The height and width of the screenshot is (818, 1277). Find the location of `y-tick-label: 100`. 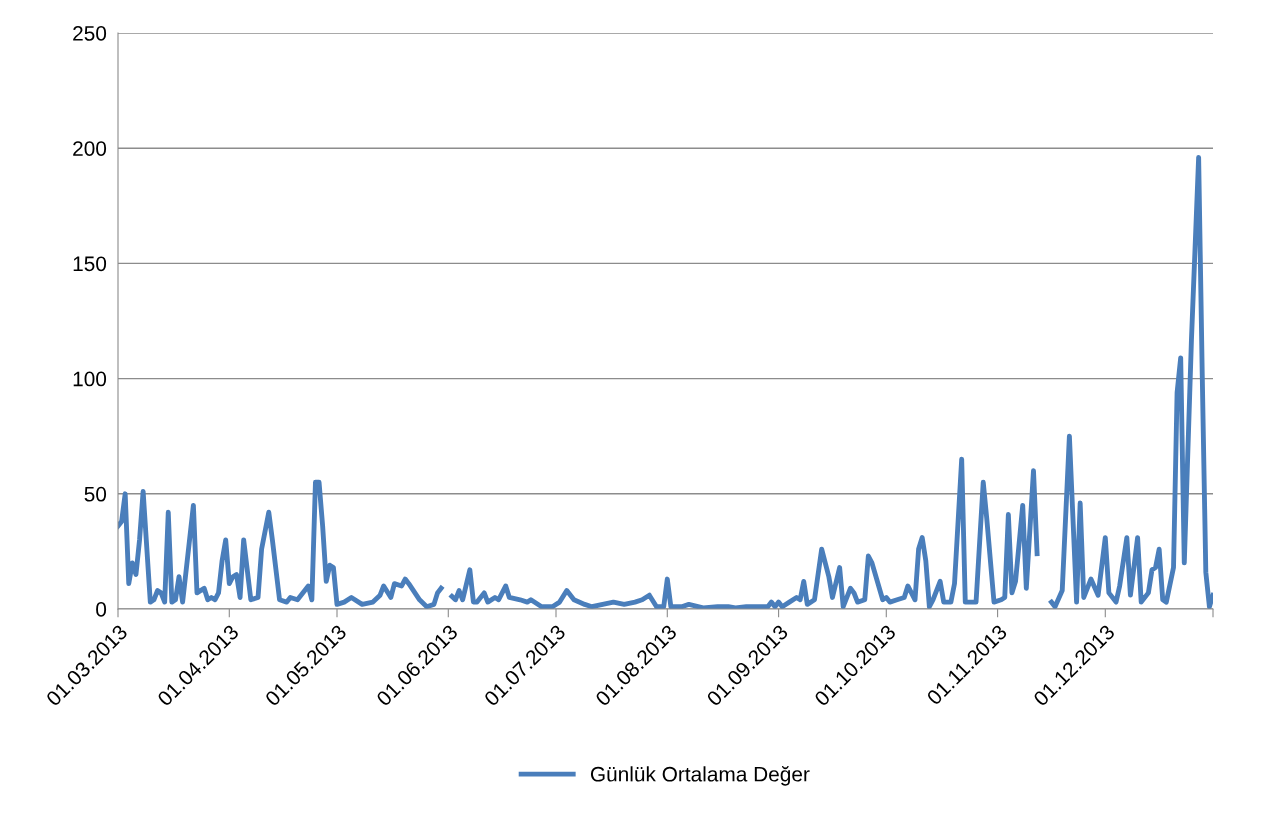

y-tick-label: 100 is located at coordinates (90, 379).